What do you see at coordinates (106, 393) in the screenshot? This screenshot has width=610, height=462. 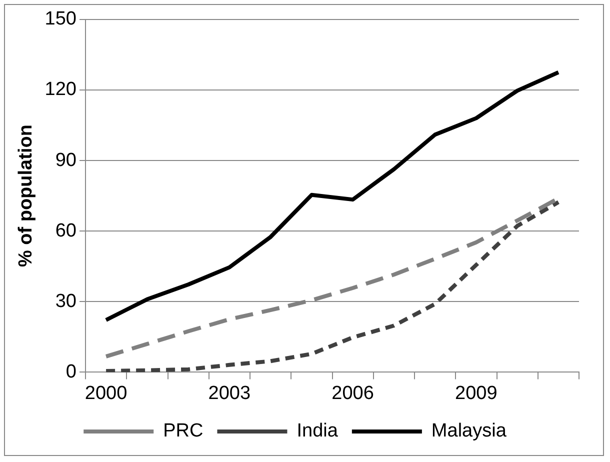 I see `x-tick-label: 2000` at bounding box center [106, 393].